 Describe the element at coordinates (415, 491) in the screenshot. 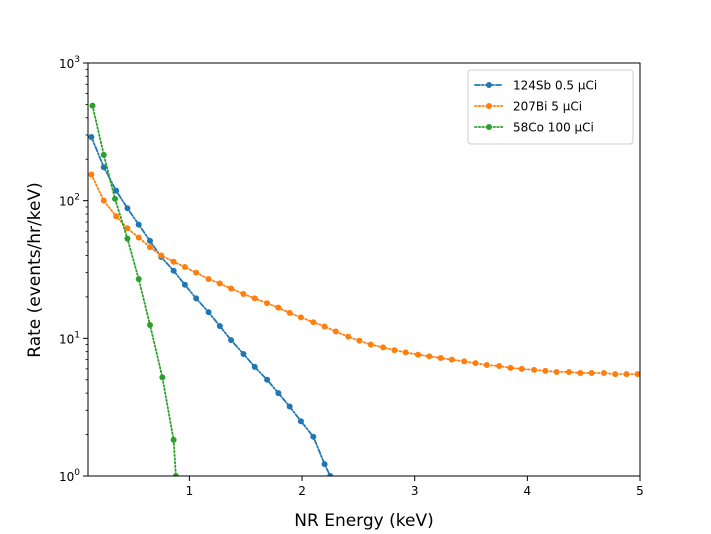

I see `x-tick-label-2: 3` at that location.